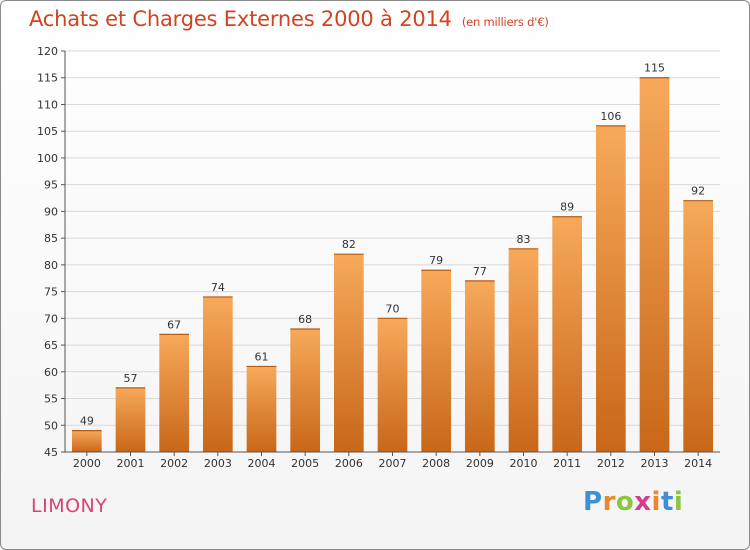 The image size is (750, 550). What do you see at coordinates (480, 271) in the screenshot?
I see `data-label: 77` at bounding box center [480, 271].